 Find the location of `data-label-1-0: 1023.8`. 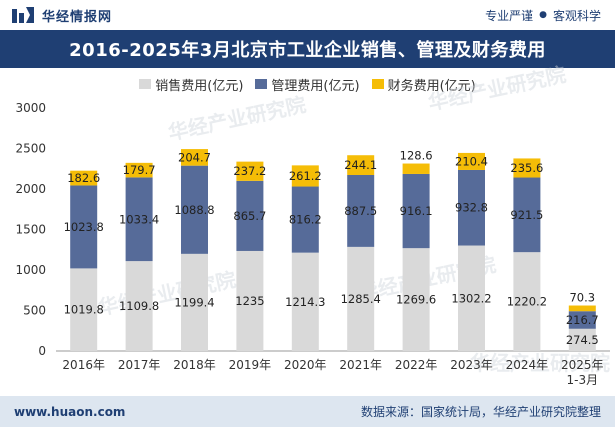

data-label-1-0: 1023.8 is located at coordinates (84, 227).